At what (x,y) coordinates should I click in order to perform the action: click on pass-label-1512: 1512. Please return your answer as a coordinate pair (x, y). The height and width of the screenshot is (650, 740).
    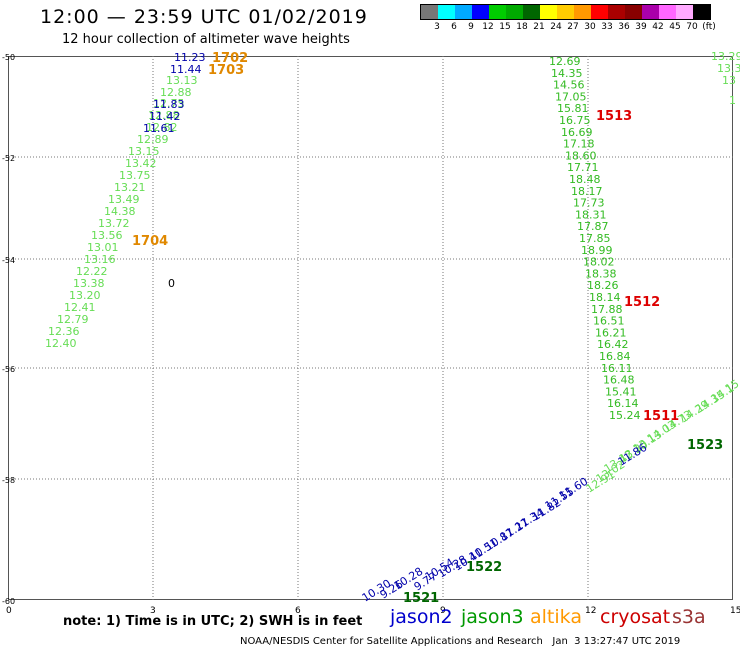
    Looking at the image, I should click on (642, 302).